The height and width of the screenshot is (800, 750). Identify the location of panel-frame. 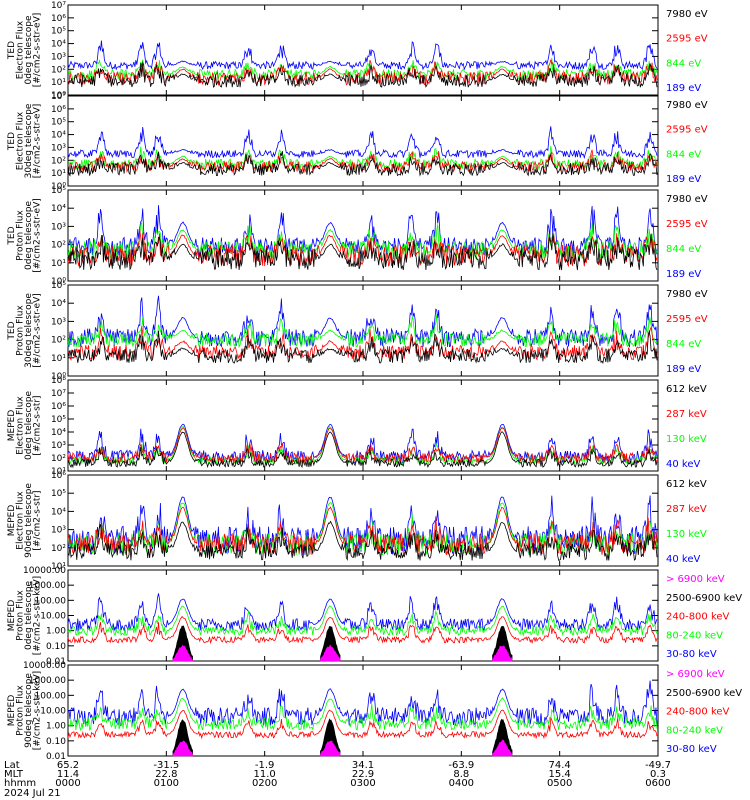
(363, 520).